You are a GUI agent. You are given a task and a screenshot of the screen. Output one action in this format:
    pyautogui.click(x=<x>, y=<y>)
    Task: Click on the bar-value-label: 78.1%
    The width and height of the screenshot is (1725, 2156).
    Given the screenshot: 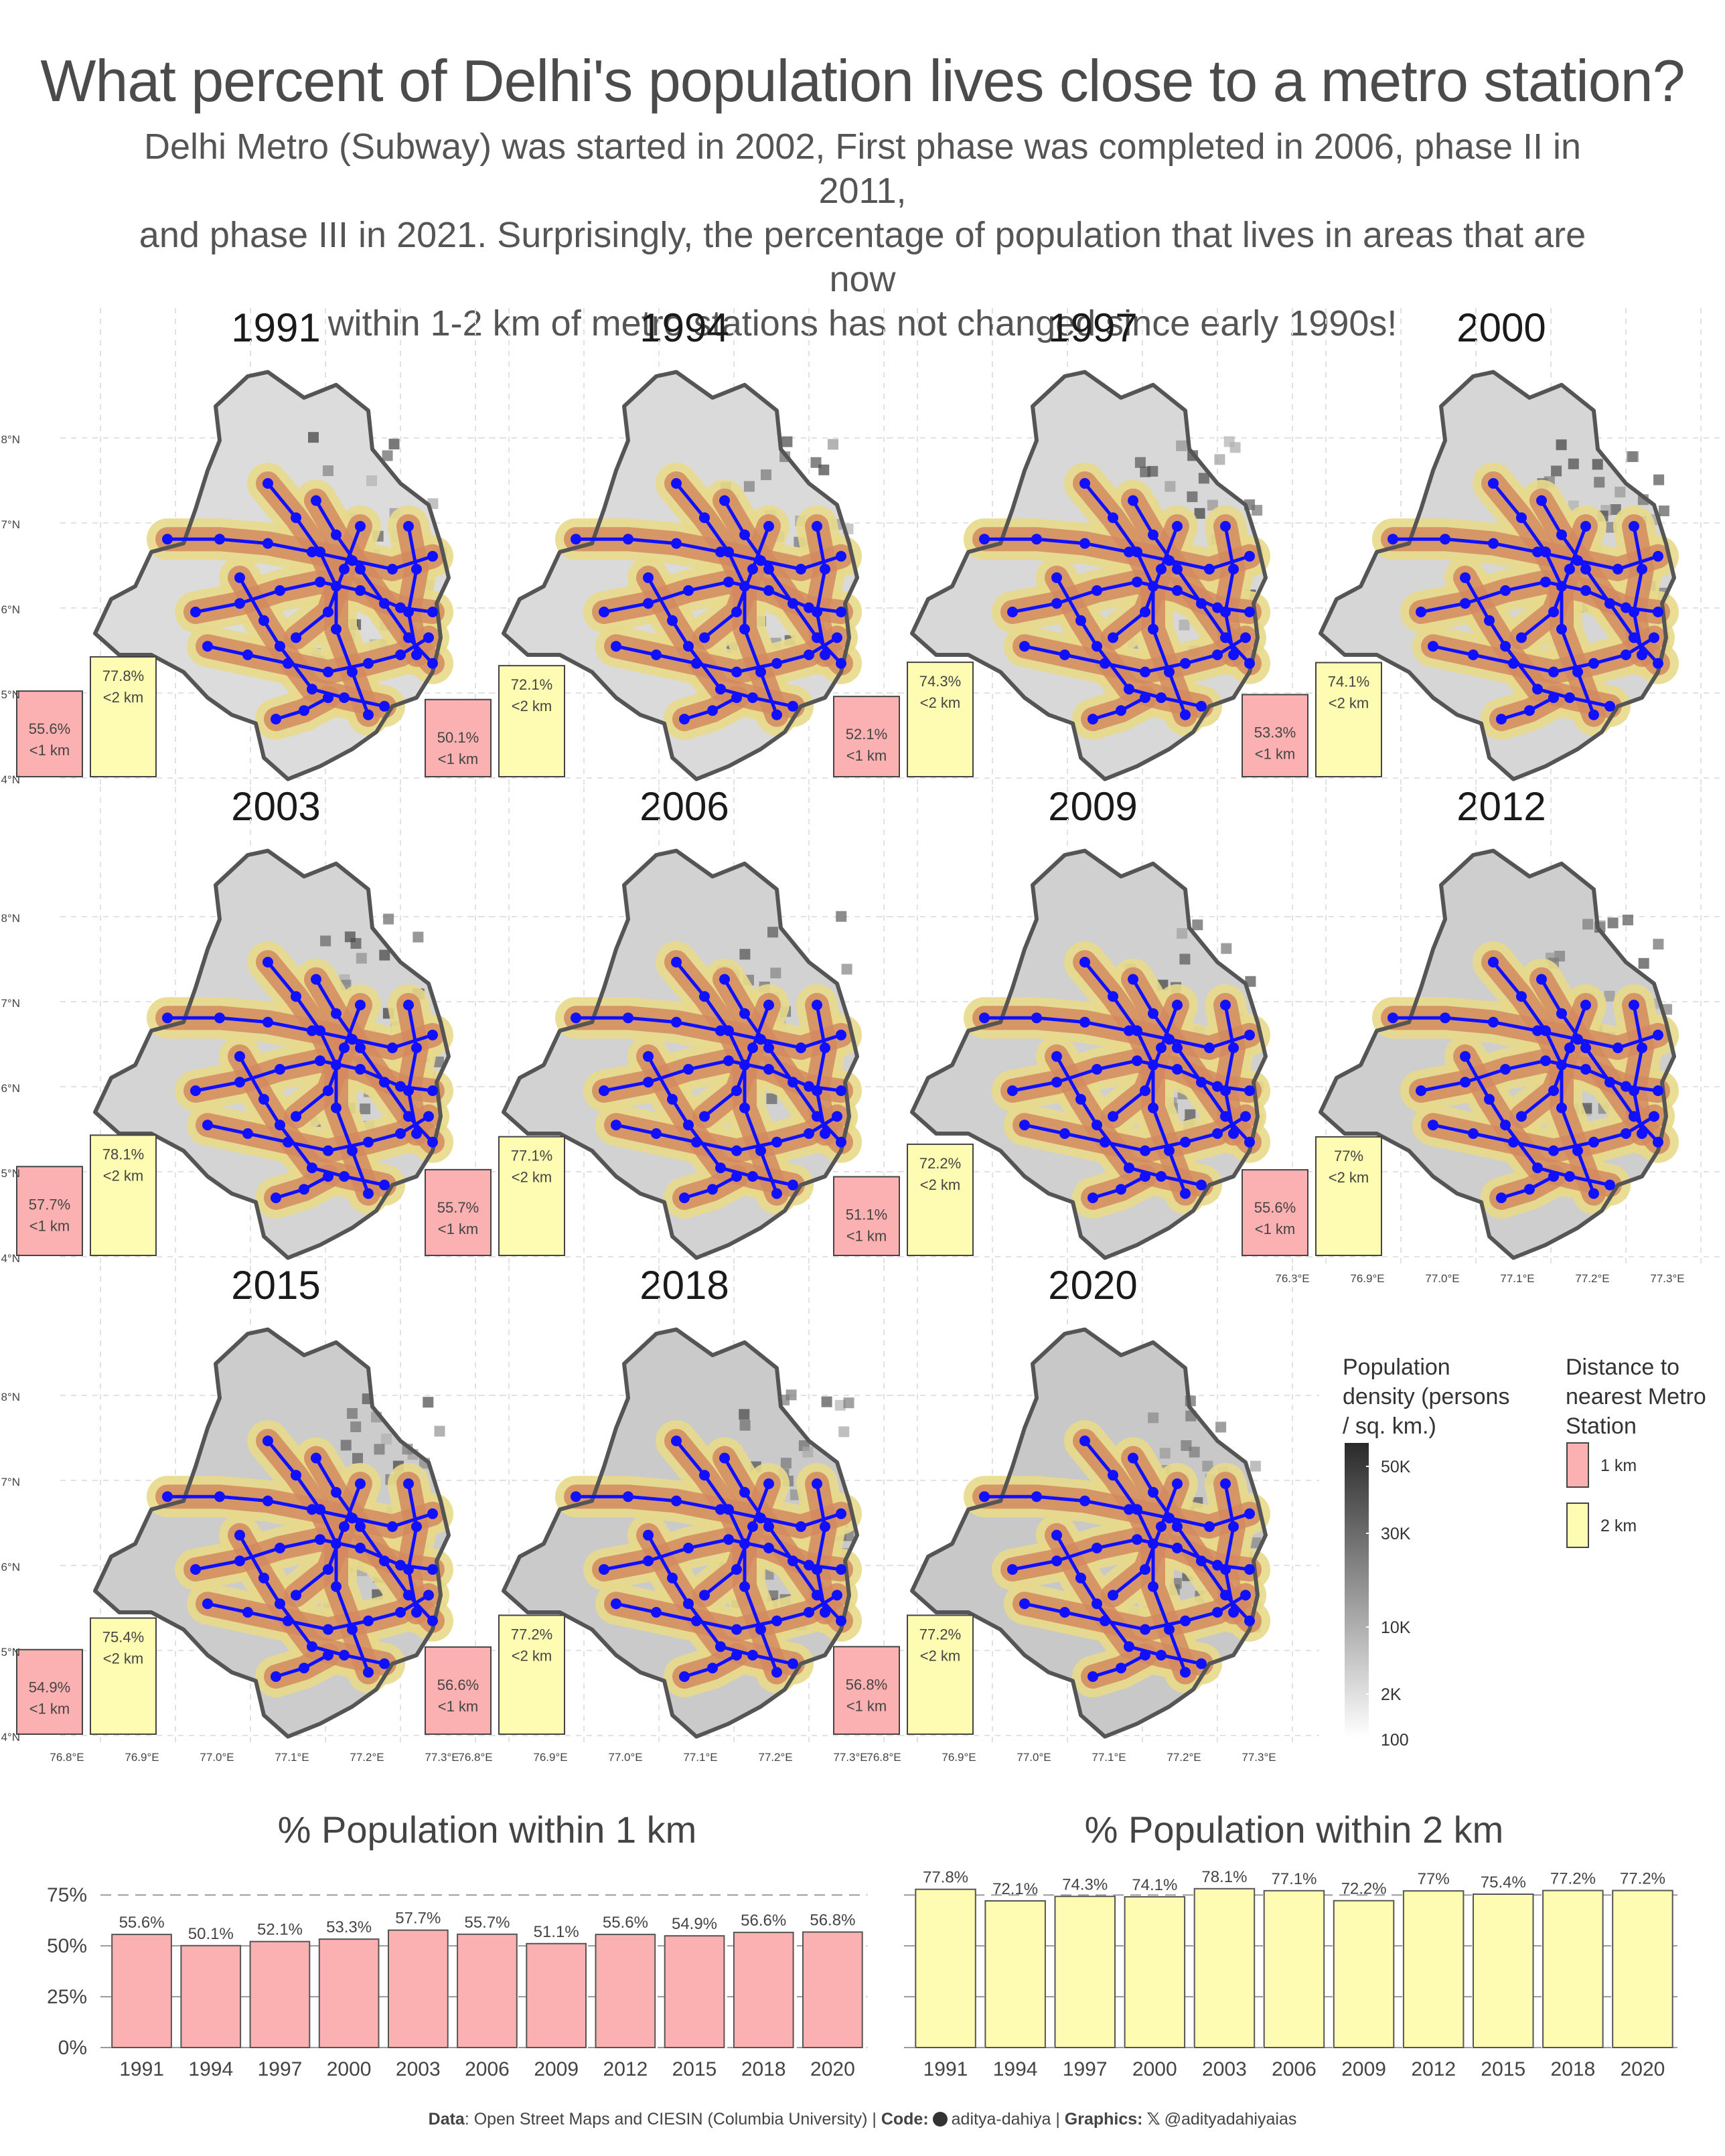 What is the action you would take?
    pyautogui.click(x=1224, y=1877)
    